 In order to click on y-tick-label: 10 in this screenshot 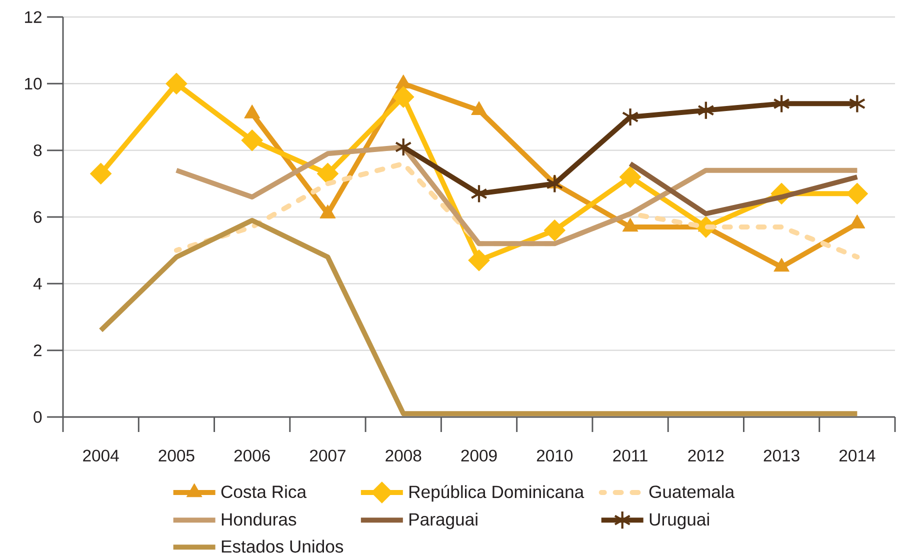, I will do `click(33, 84)`.